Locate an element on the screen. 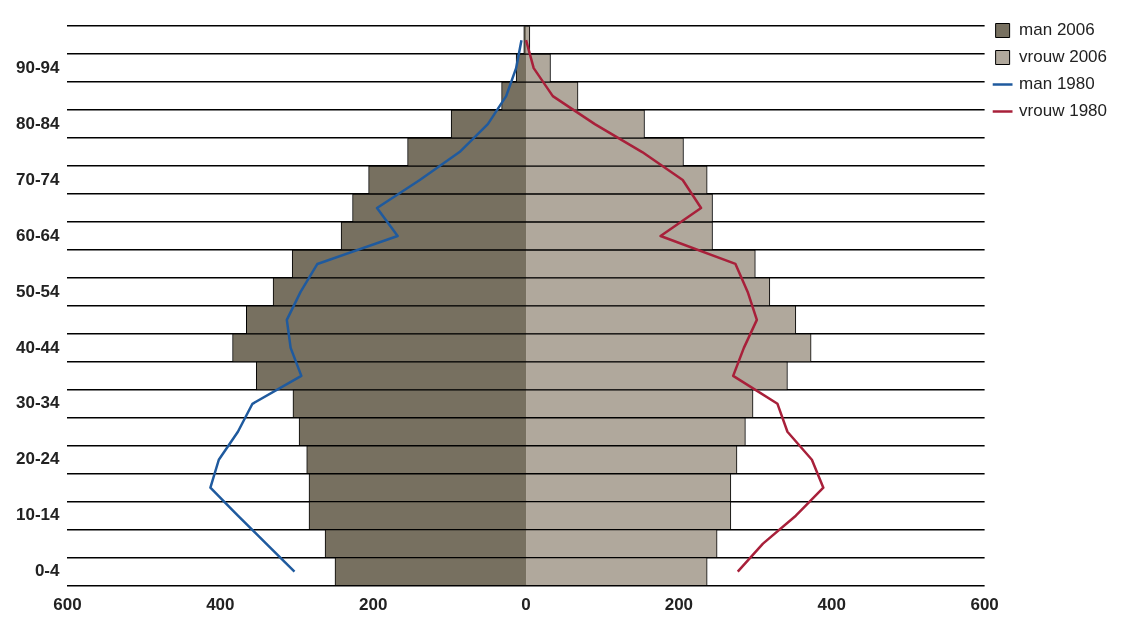 The width and height of the screenshot is (1125, 634). y-tick-label: 20-24 is located at coordinates (38, 459).